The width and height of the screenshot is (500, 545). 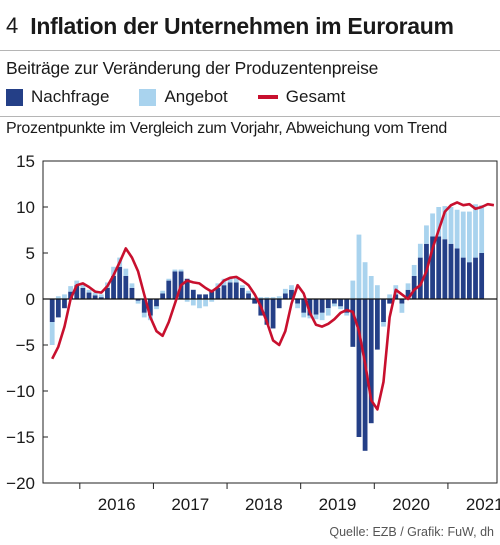 I want to click on top-divider, so click(x=250, y=50).